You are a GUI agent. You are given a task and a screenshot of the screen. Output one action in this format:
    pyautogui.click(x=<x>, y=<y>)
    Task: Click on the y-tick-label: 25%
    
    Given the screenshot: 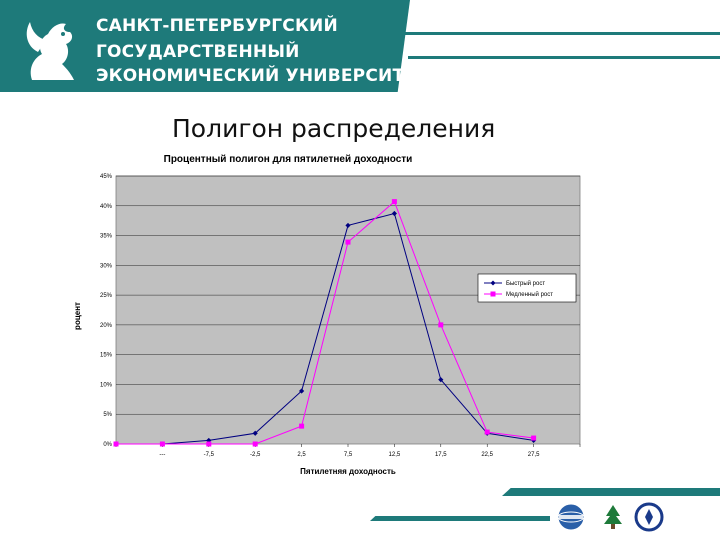 What is the action you would take?
    pyautogui.click(x=106, y=296)
    